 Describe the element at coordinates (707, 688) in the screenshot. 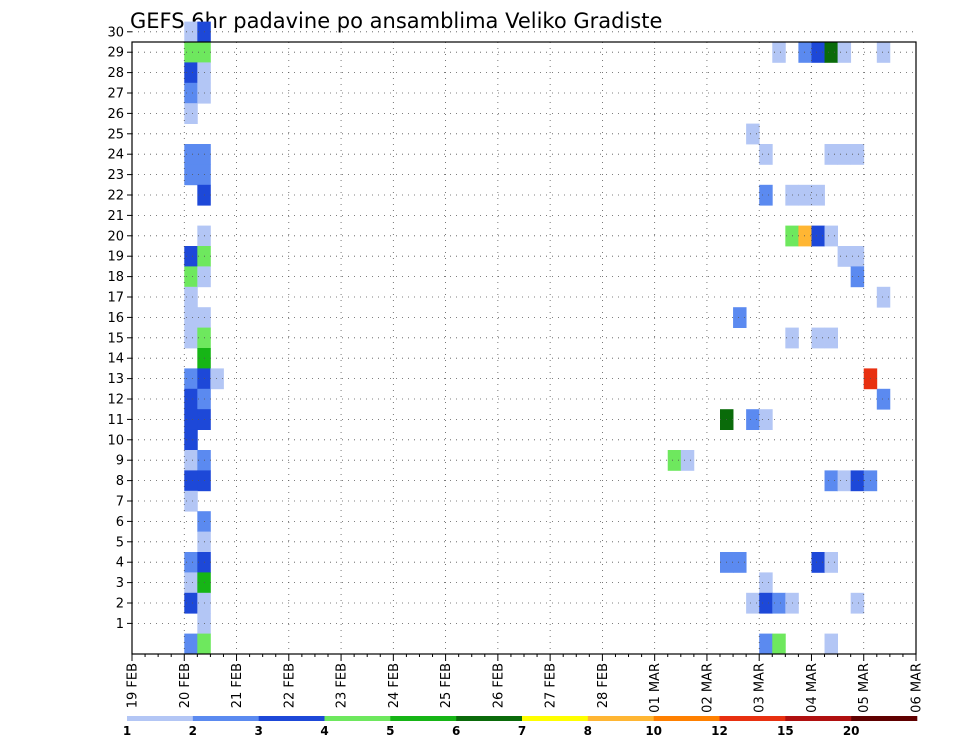

I see `x-tick-label: 02 MAR` at that location.